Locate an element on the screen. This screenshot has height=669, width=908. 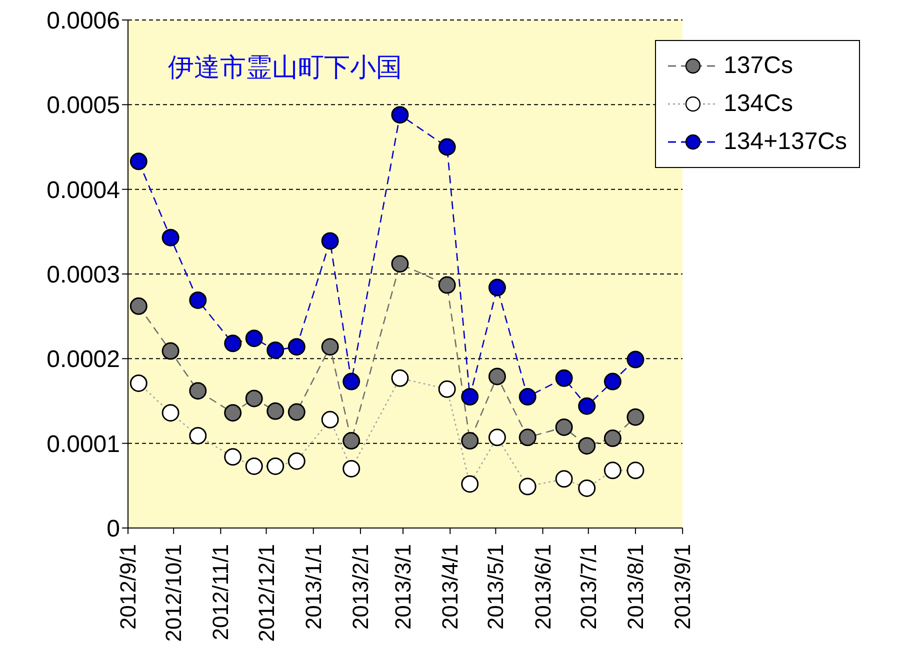
x-tick-label: 2012/9/1 is located at coordinates (128, 587).